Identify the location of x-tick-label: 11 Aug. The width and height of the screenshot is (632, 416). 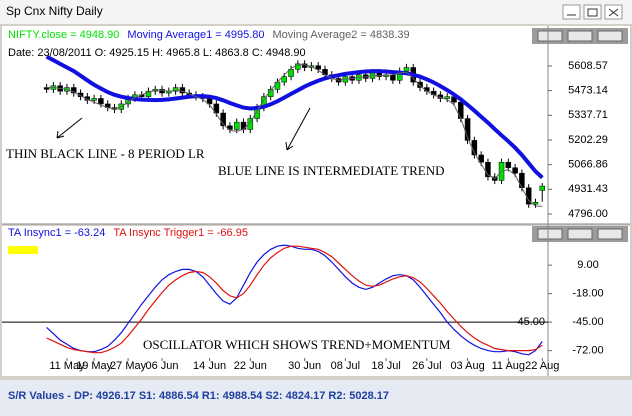
(508, 366).